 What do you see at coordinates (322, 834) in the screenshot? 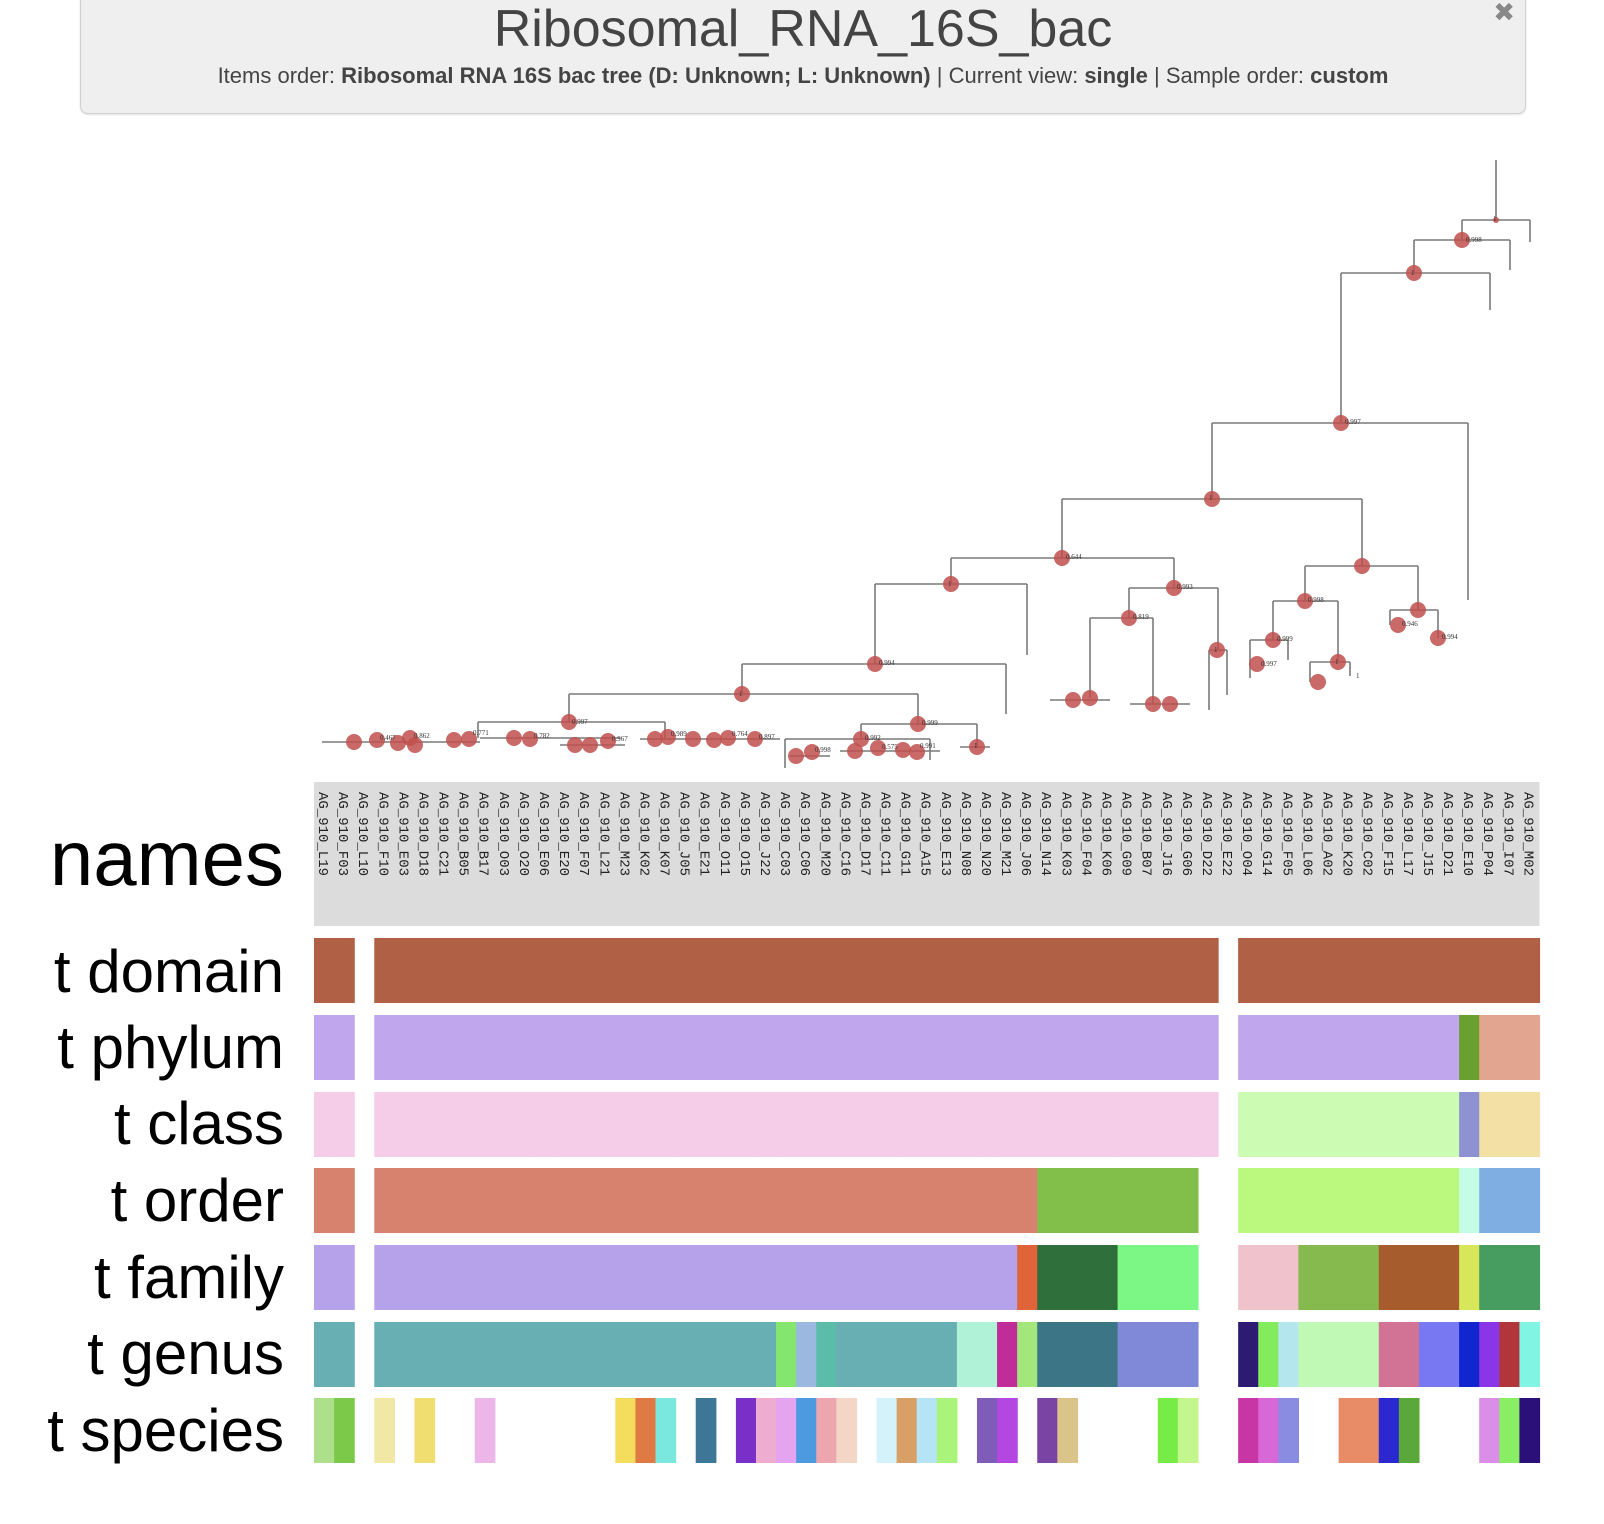
I see `leaf-name: AG_910_L19` at bounding box center [322, 834].